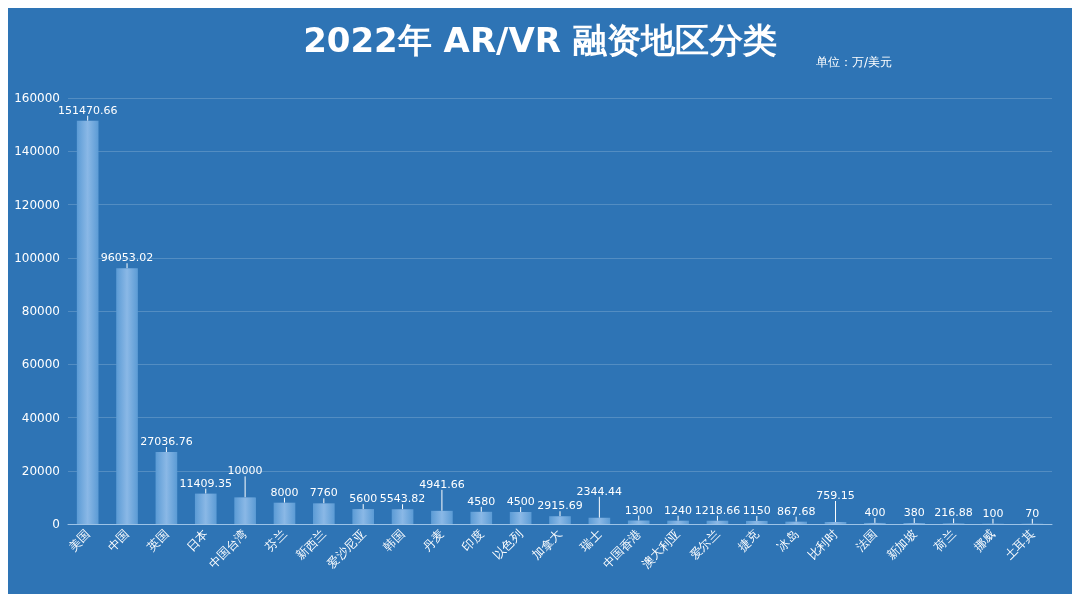 This screenshot has height=602, width=1080. What do you see at coordinates (866, 540) in the screenshot?
I see `x-tick-label: 法国` at bounding box center [866, 540].